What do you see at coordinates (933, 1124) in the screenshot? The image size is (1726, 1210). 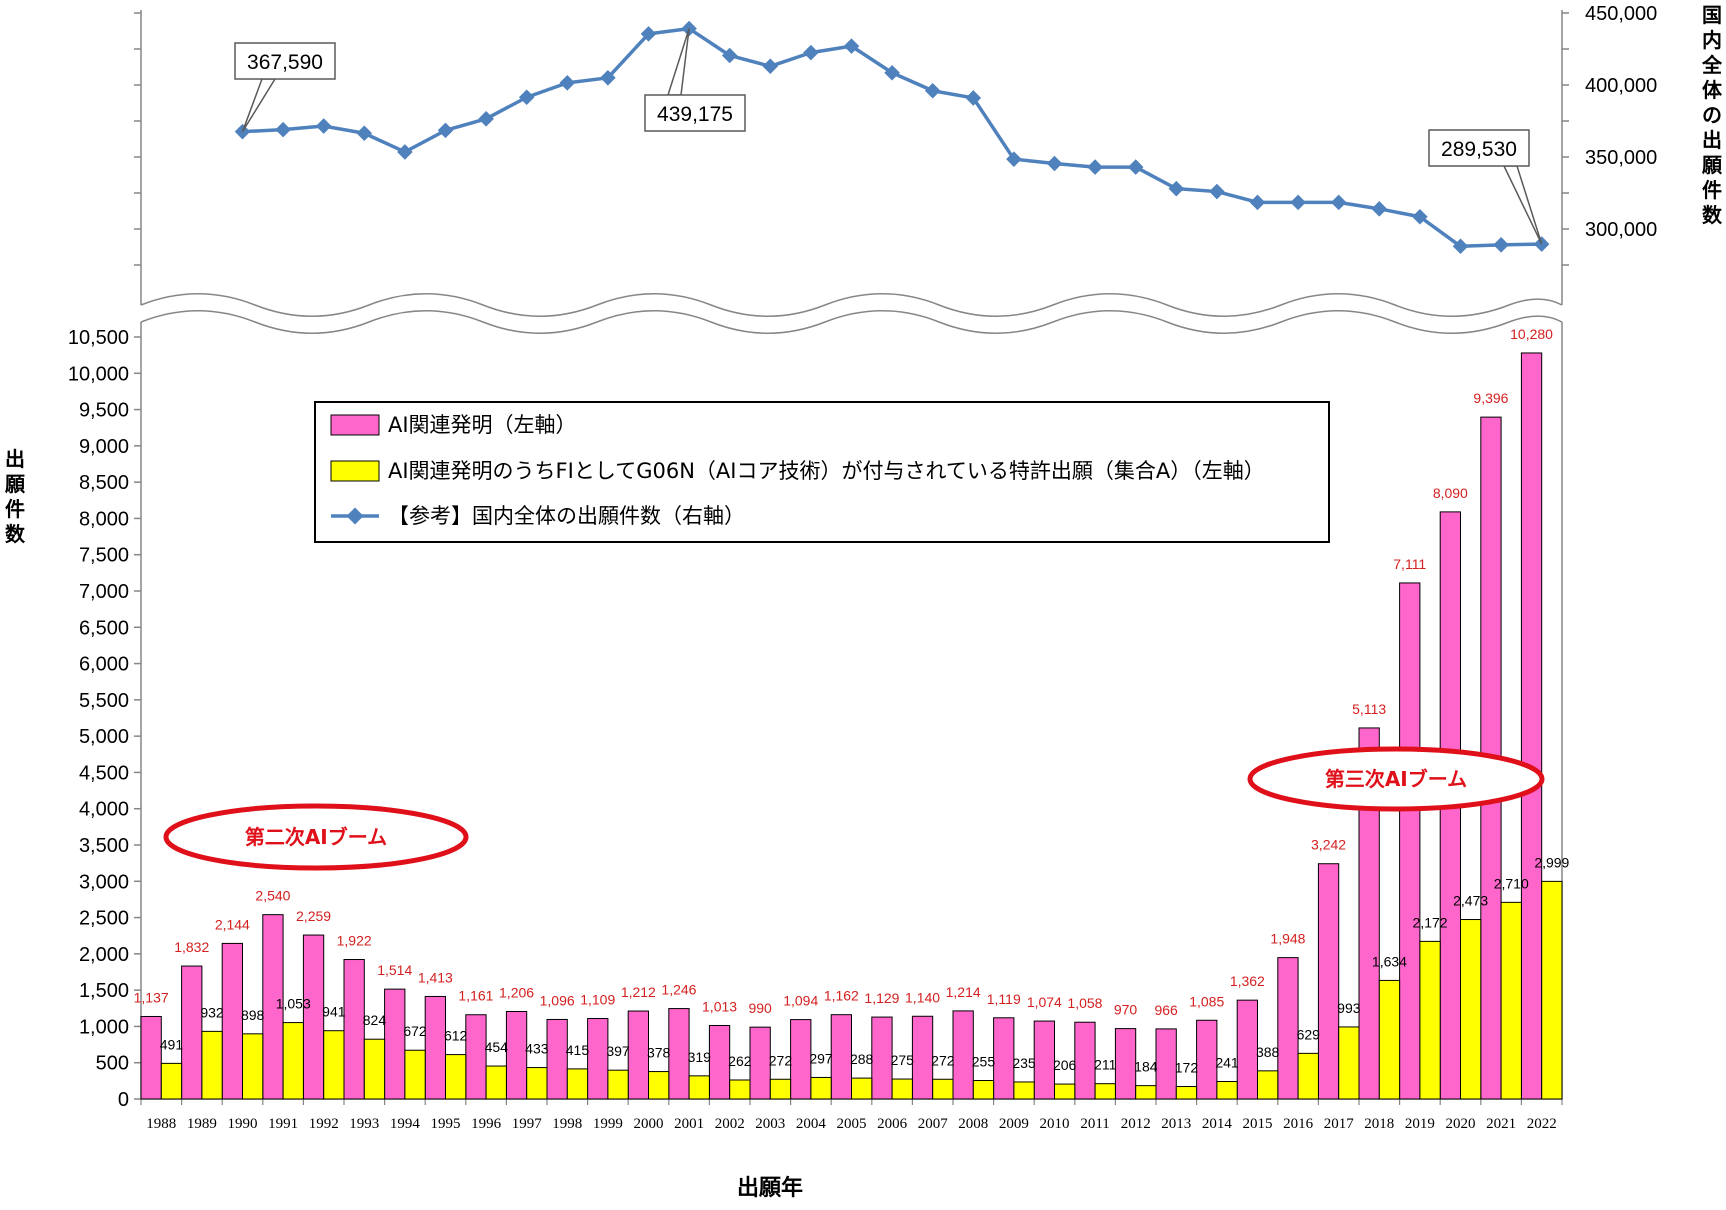 I see `x-axis-tick-label: 2007` at bounding box center [933, 1124].